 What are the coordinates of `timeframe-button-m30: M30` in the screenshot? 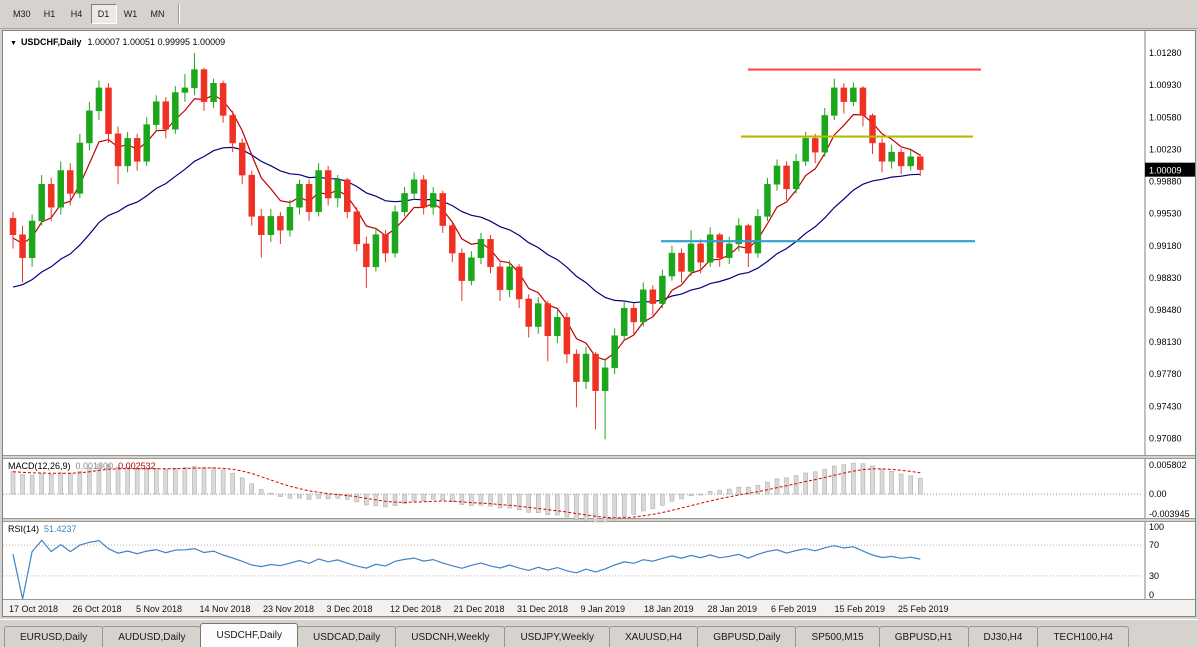 It's located at (22, 14).